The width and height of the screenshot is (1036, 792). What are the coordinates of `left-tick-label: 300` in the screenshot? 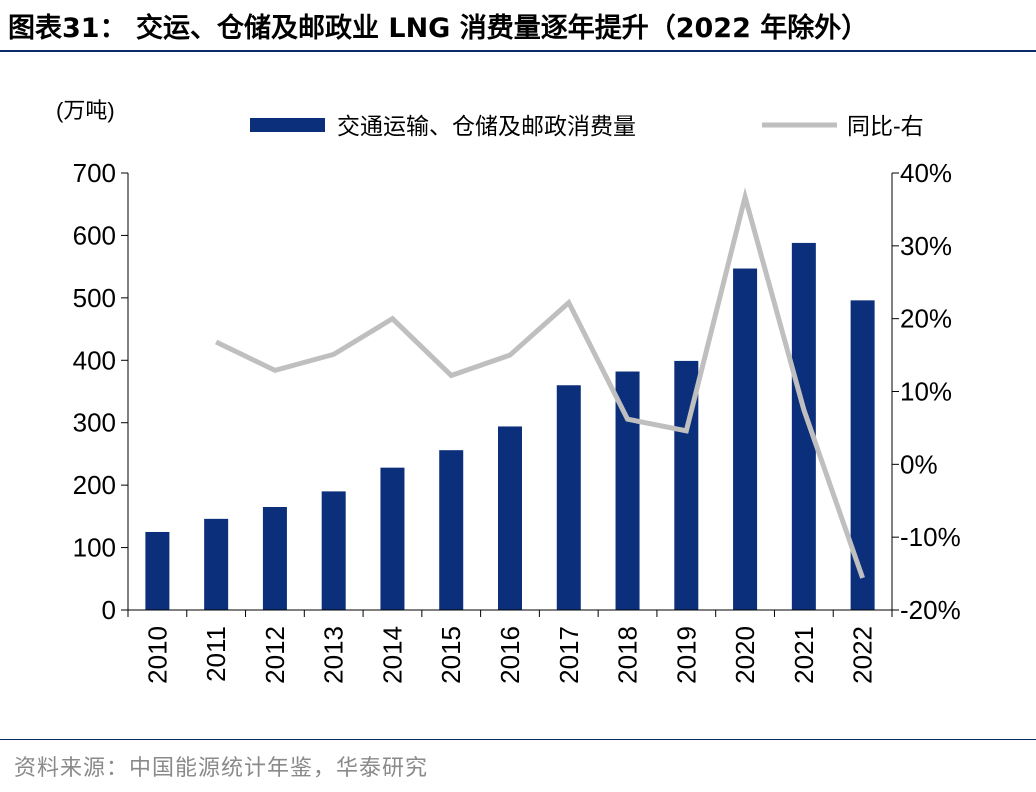 It's located at (94, 423).